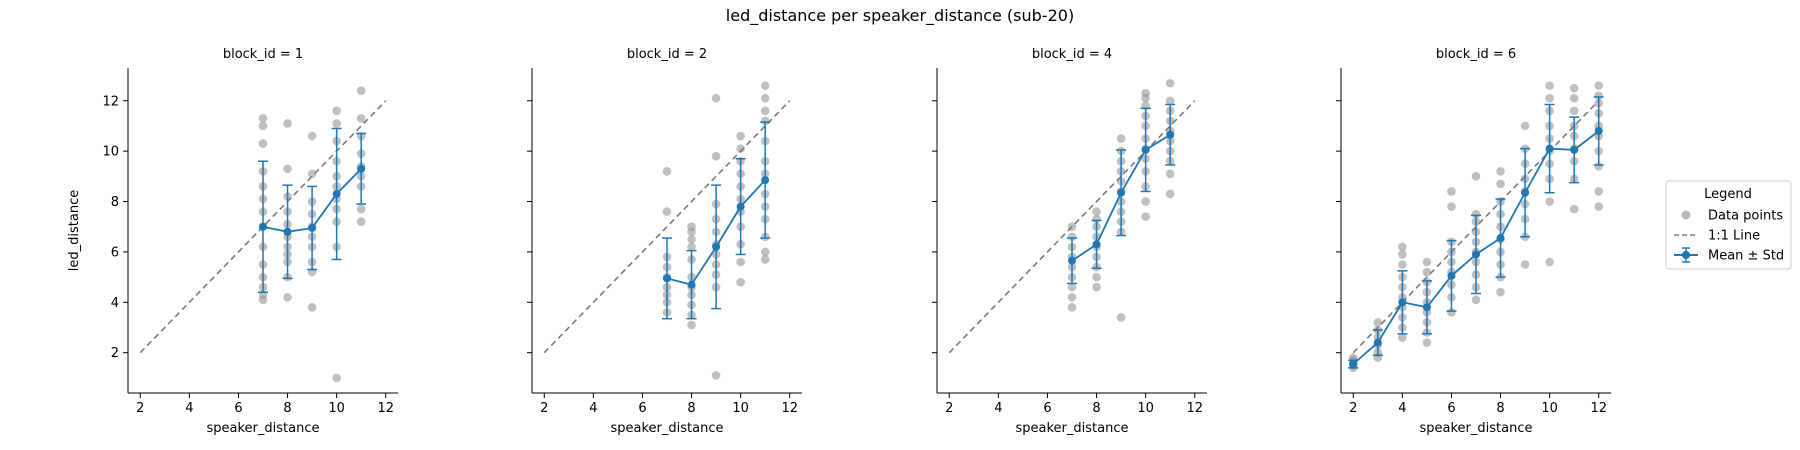  What do you see at coordinates (1728, 194) in the screenshot?
I see `legend-title: Legend` at bounding box center [1728, 194].